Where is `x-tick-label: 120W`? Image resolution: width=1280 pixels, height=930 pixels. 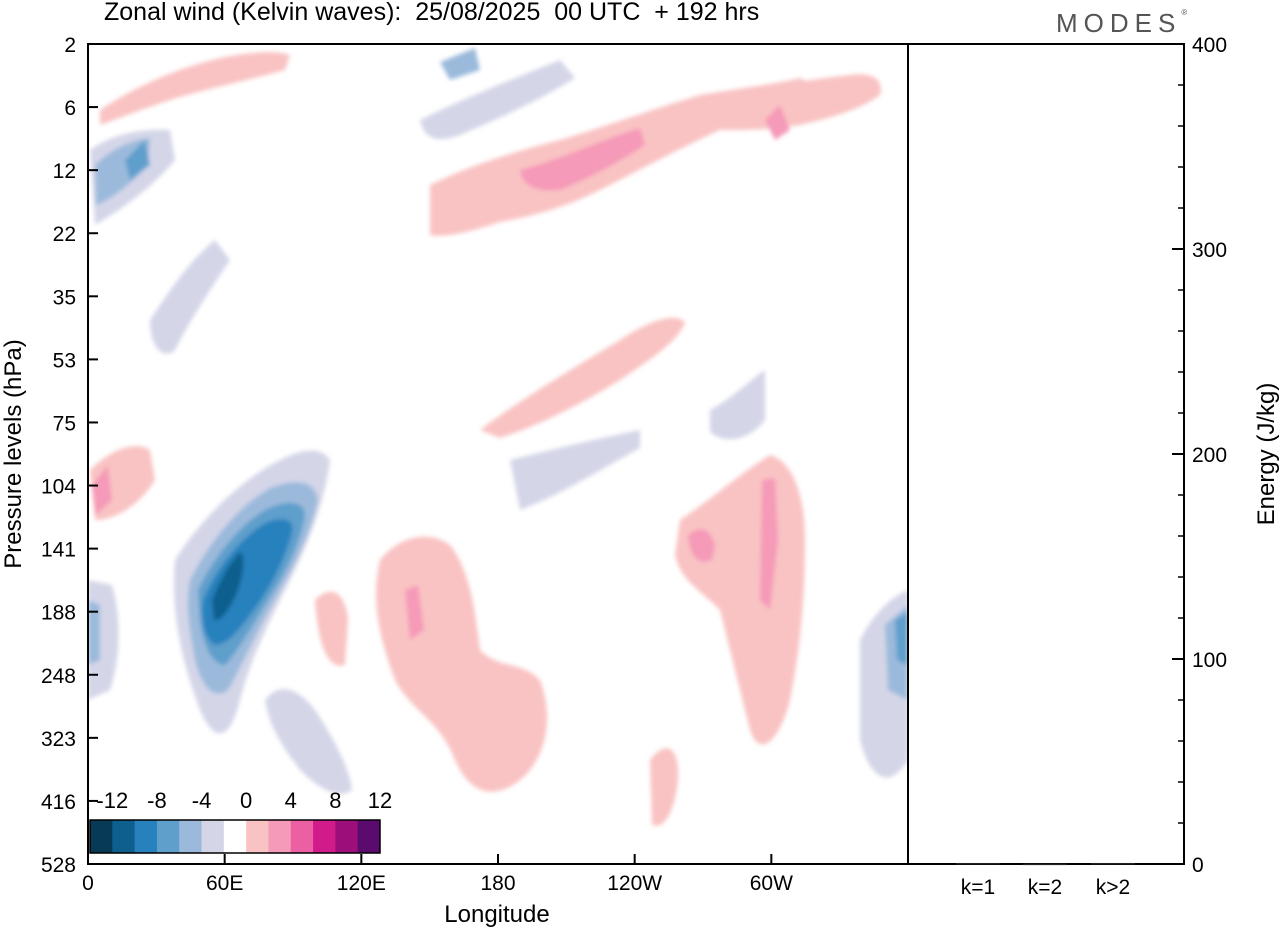
x-tick-label: 120W is located at coordinates (634, 883).